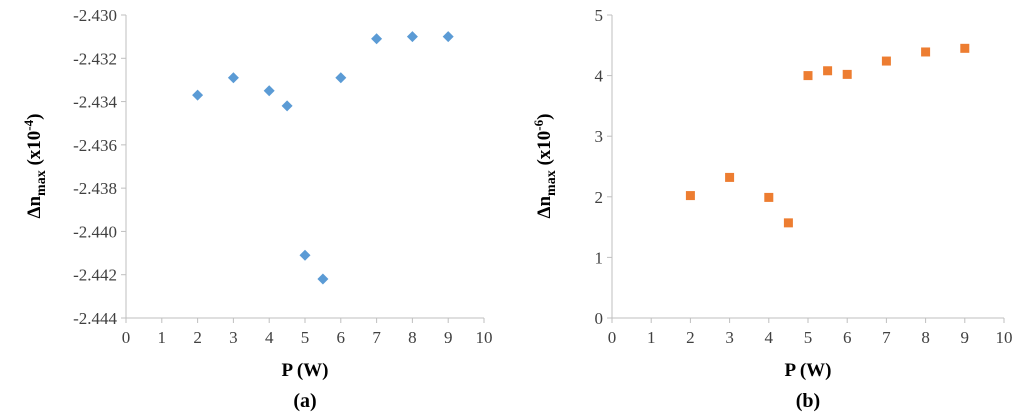  I want to click on y-axis-title-exponent: -4, so click(28, 124).